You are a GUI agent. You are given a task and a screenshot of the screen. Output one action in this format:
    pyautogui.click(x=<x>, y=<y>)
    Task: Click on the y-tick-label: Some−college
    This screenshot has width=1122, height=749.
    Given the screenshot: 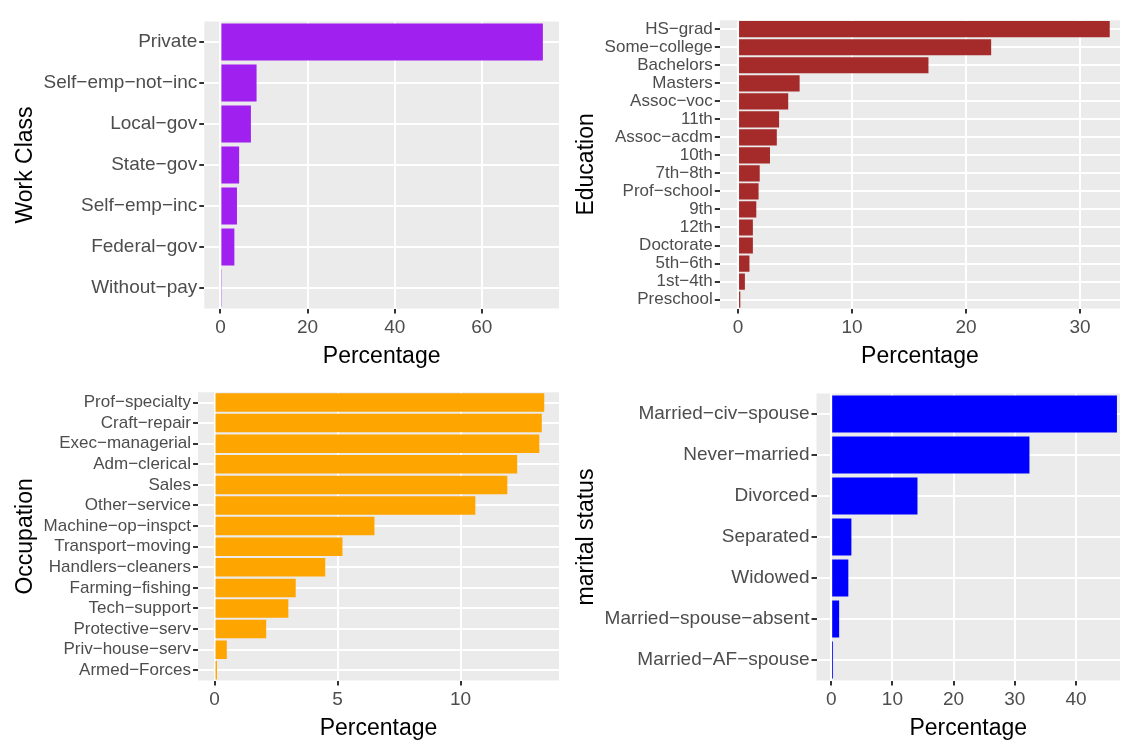 What is the action you would take?
    pyautogui.click(x=658, y=46)
    